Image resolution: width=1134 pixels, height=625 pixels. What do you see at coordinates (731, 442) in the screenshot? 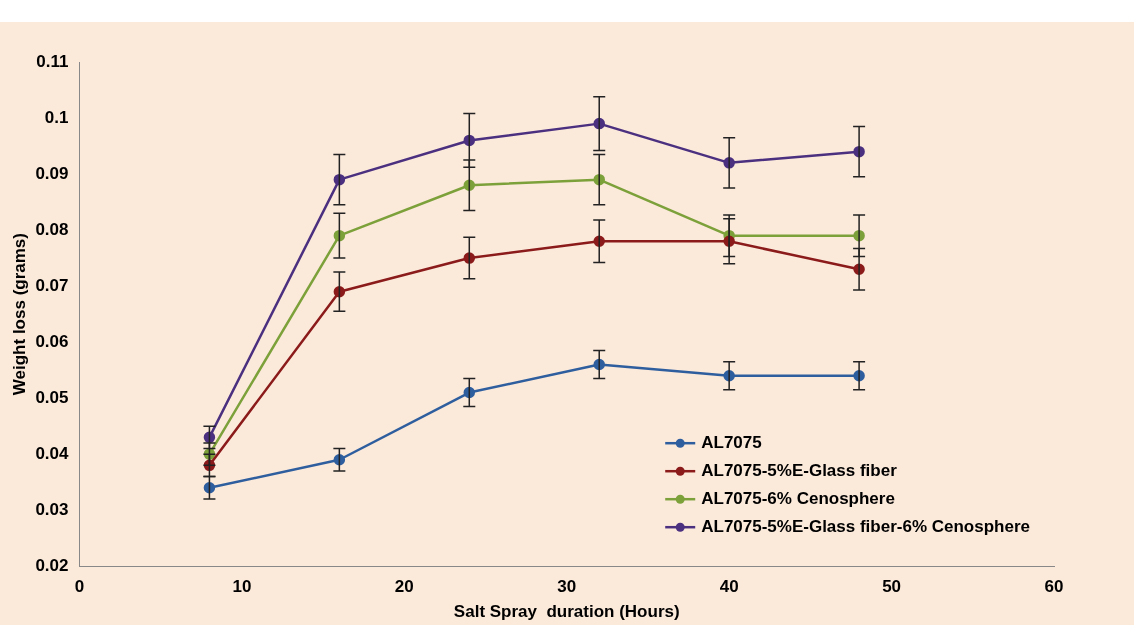
I see `legend-label: AL7075` at bounding box center [731, 442].